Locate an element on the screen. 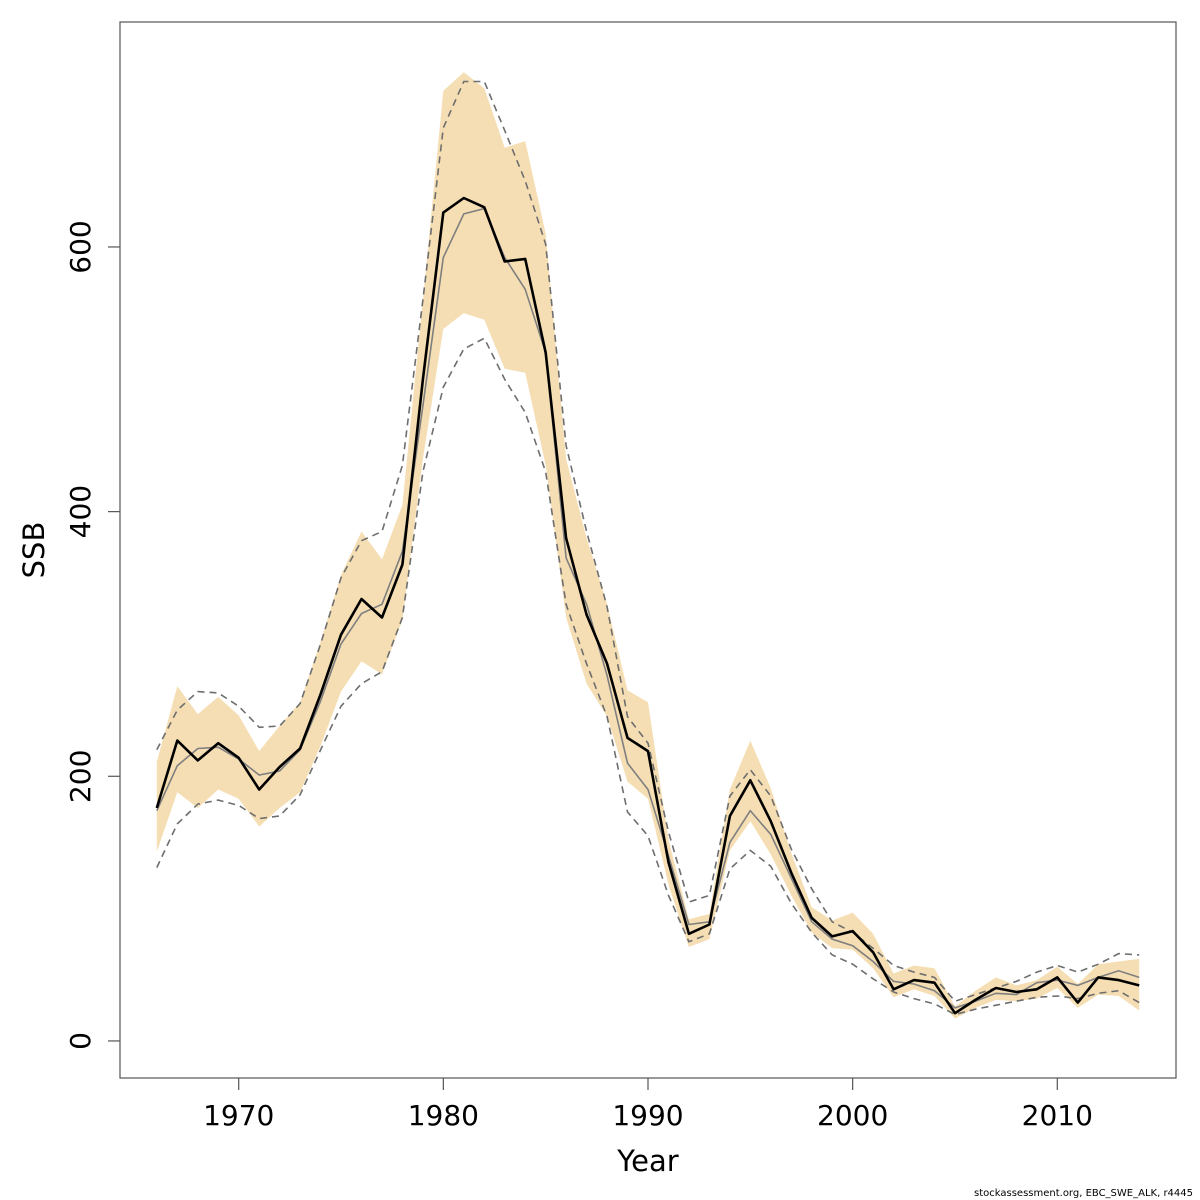 The height and width of the screenshot is (1200, 1200). x-tick-label: 1980 is located at coordinates (443, 1115).